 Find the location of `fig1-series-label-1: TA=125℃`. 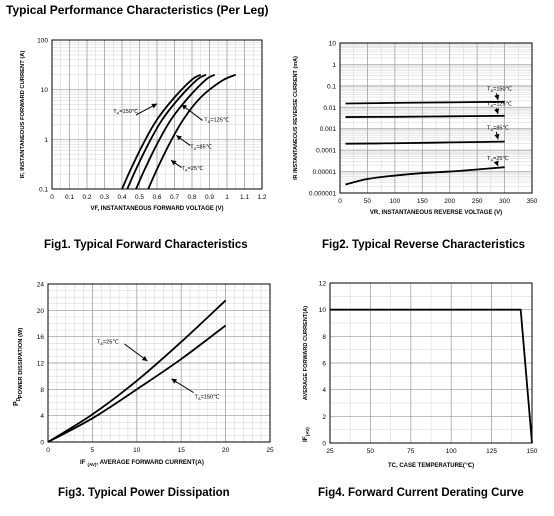

fig1-series-label-1: TA=125℃ is located at coordinates (216, 120).